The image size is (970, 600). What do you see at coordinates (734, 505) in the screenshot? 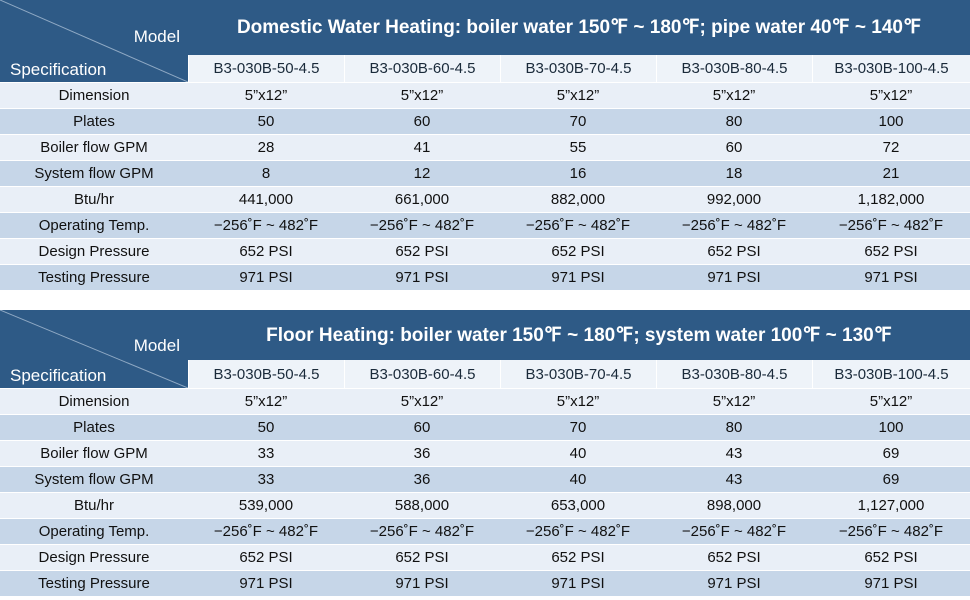
I see `cell: 898,000` at bounding box center [734, 505].